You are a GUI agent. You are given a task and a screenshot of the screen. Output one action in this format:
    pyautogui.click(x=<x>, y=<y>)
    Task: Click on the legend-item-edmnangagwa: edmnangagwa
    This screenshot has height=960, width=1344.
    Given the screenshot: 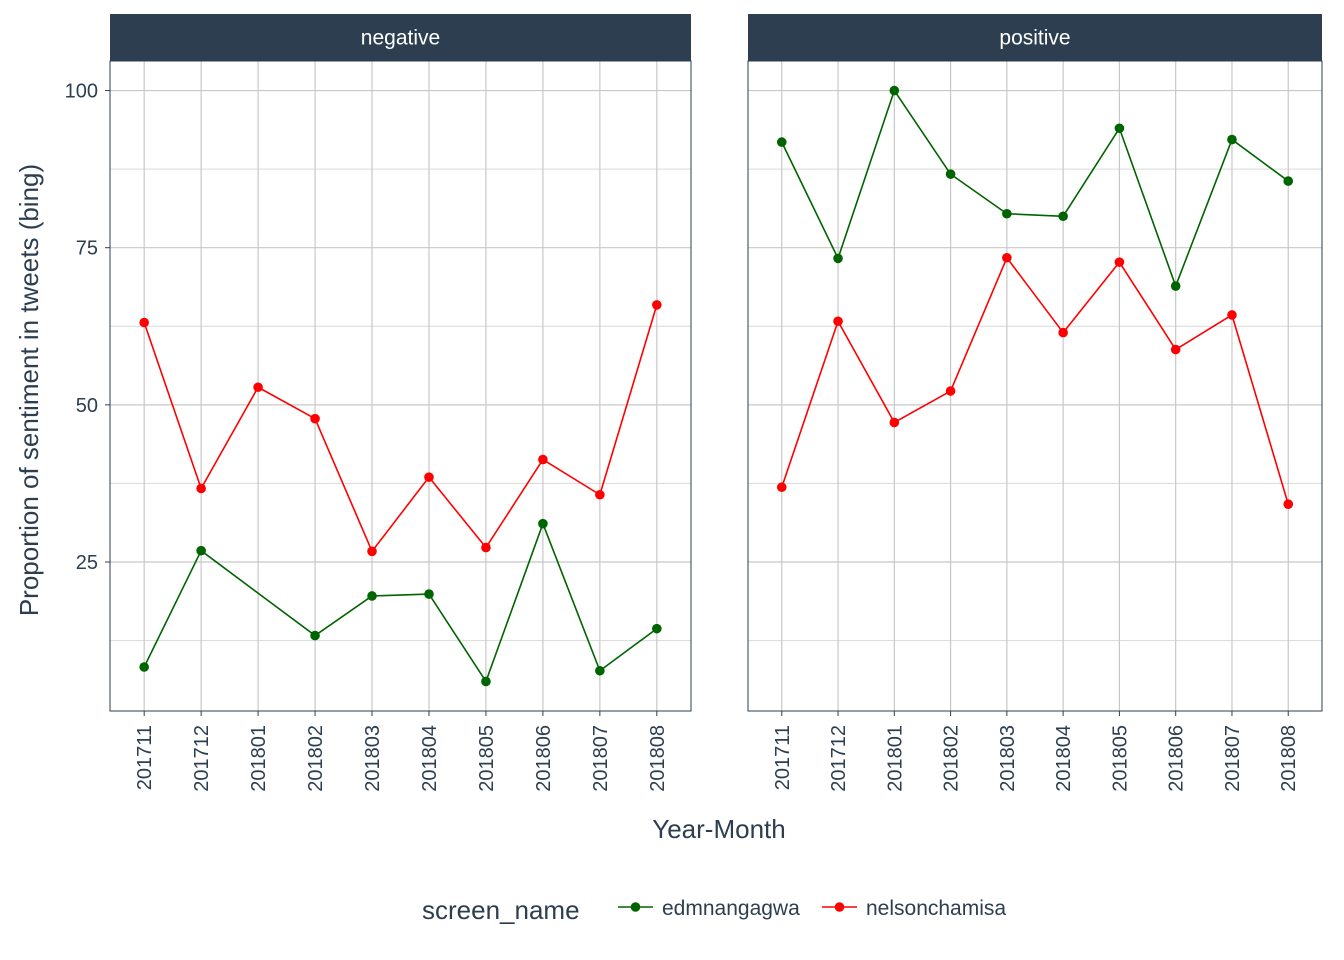 What is the action you would take?
    pyautogui.click(x=709, y=908)
    